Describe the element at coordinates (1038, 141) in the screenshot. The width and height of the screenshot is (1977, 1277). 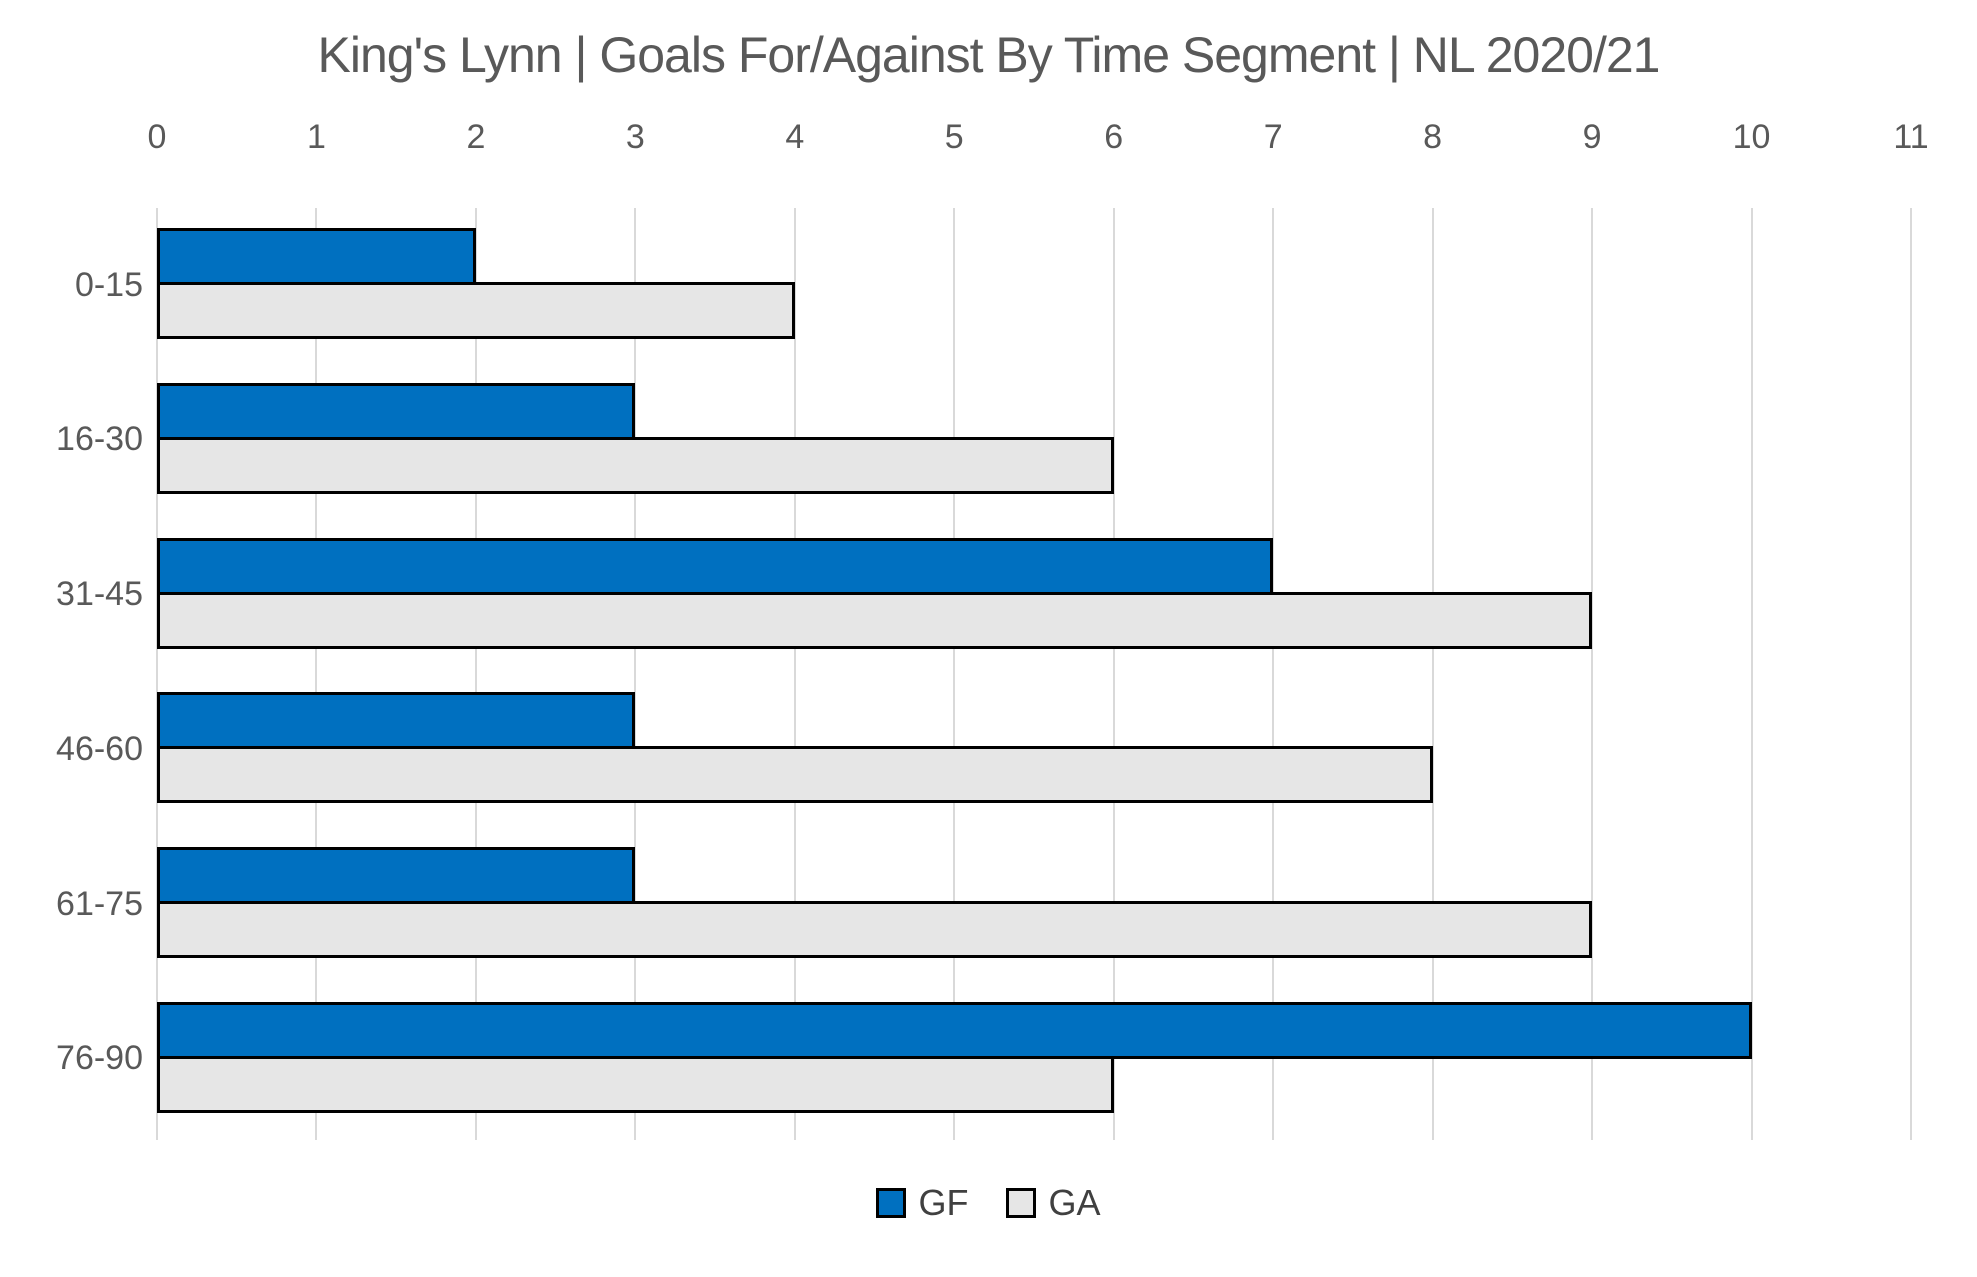
I see `x-axis: 0 1 2 3 4 5 6 7 8 9 10 11` at that location.